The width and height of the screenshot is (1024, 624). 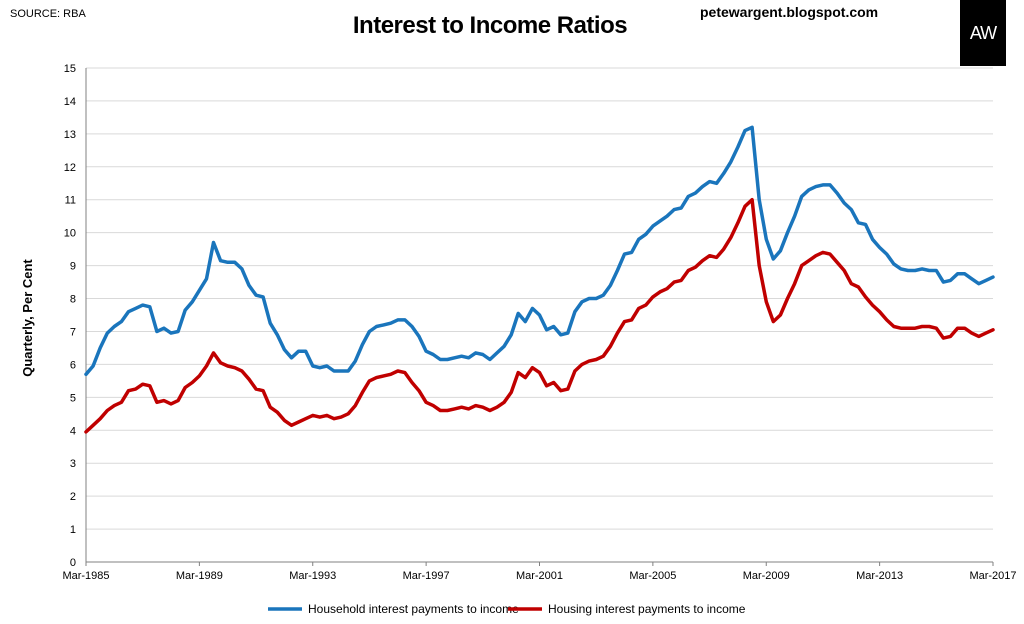 I want to click on y-tick-label: 12, so click(x=70, y=168).